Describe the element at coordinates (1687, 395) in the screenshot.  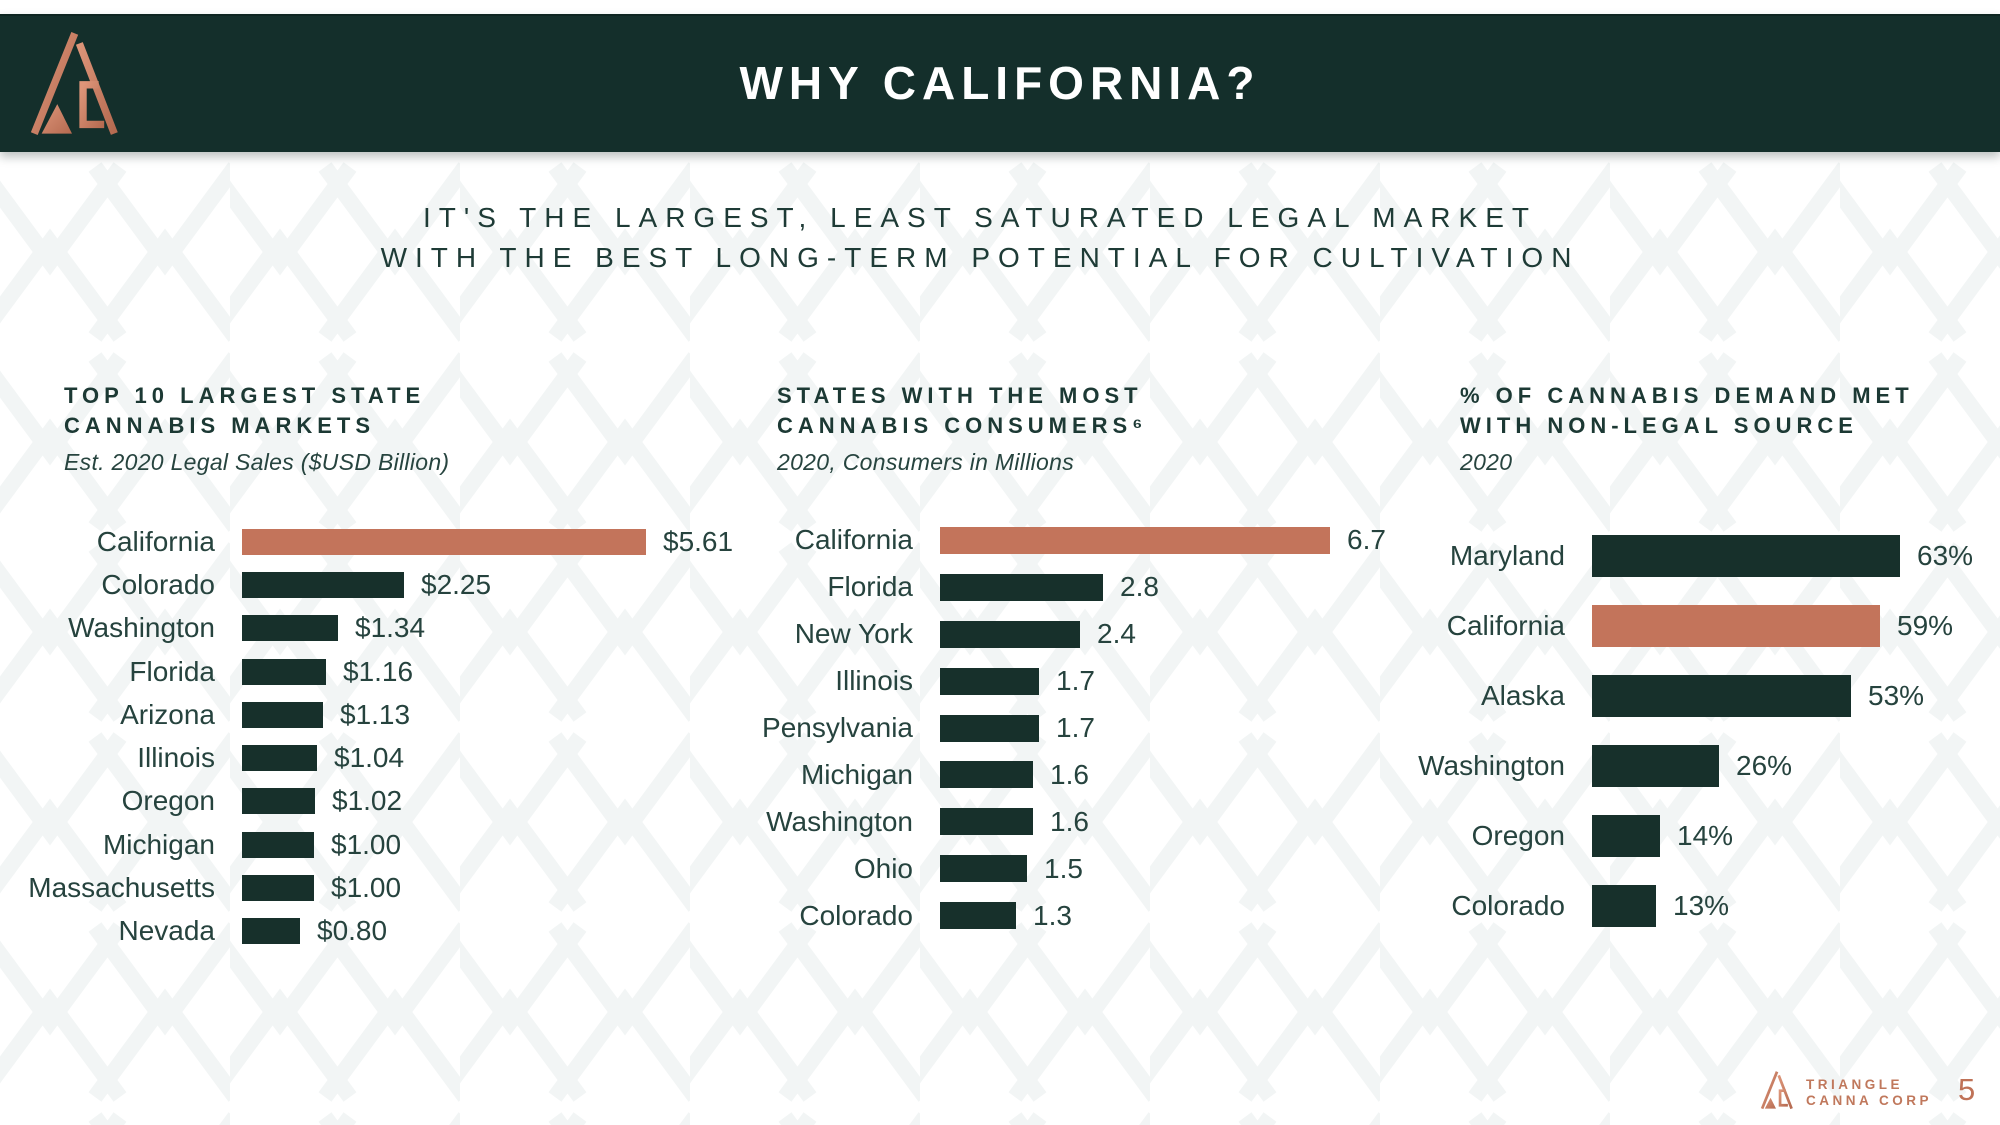
I see `chart-title-line: % OF CANNABIS DEMAND MET` at that location.